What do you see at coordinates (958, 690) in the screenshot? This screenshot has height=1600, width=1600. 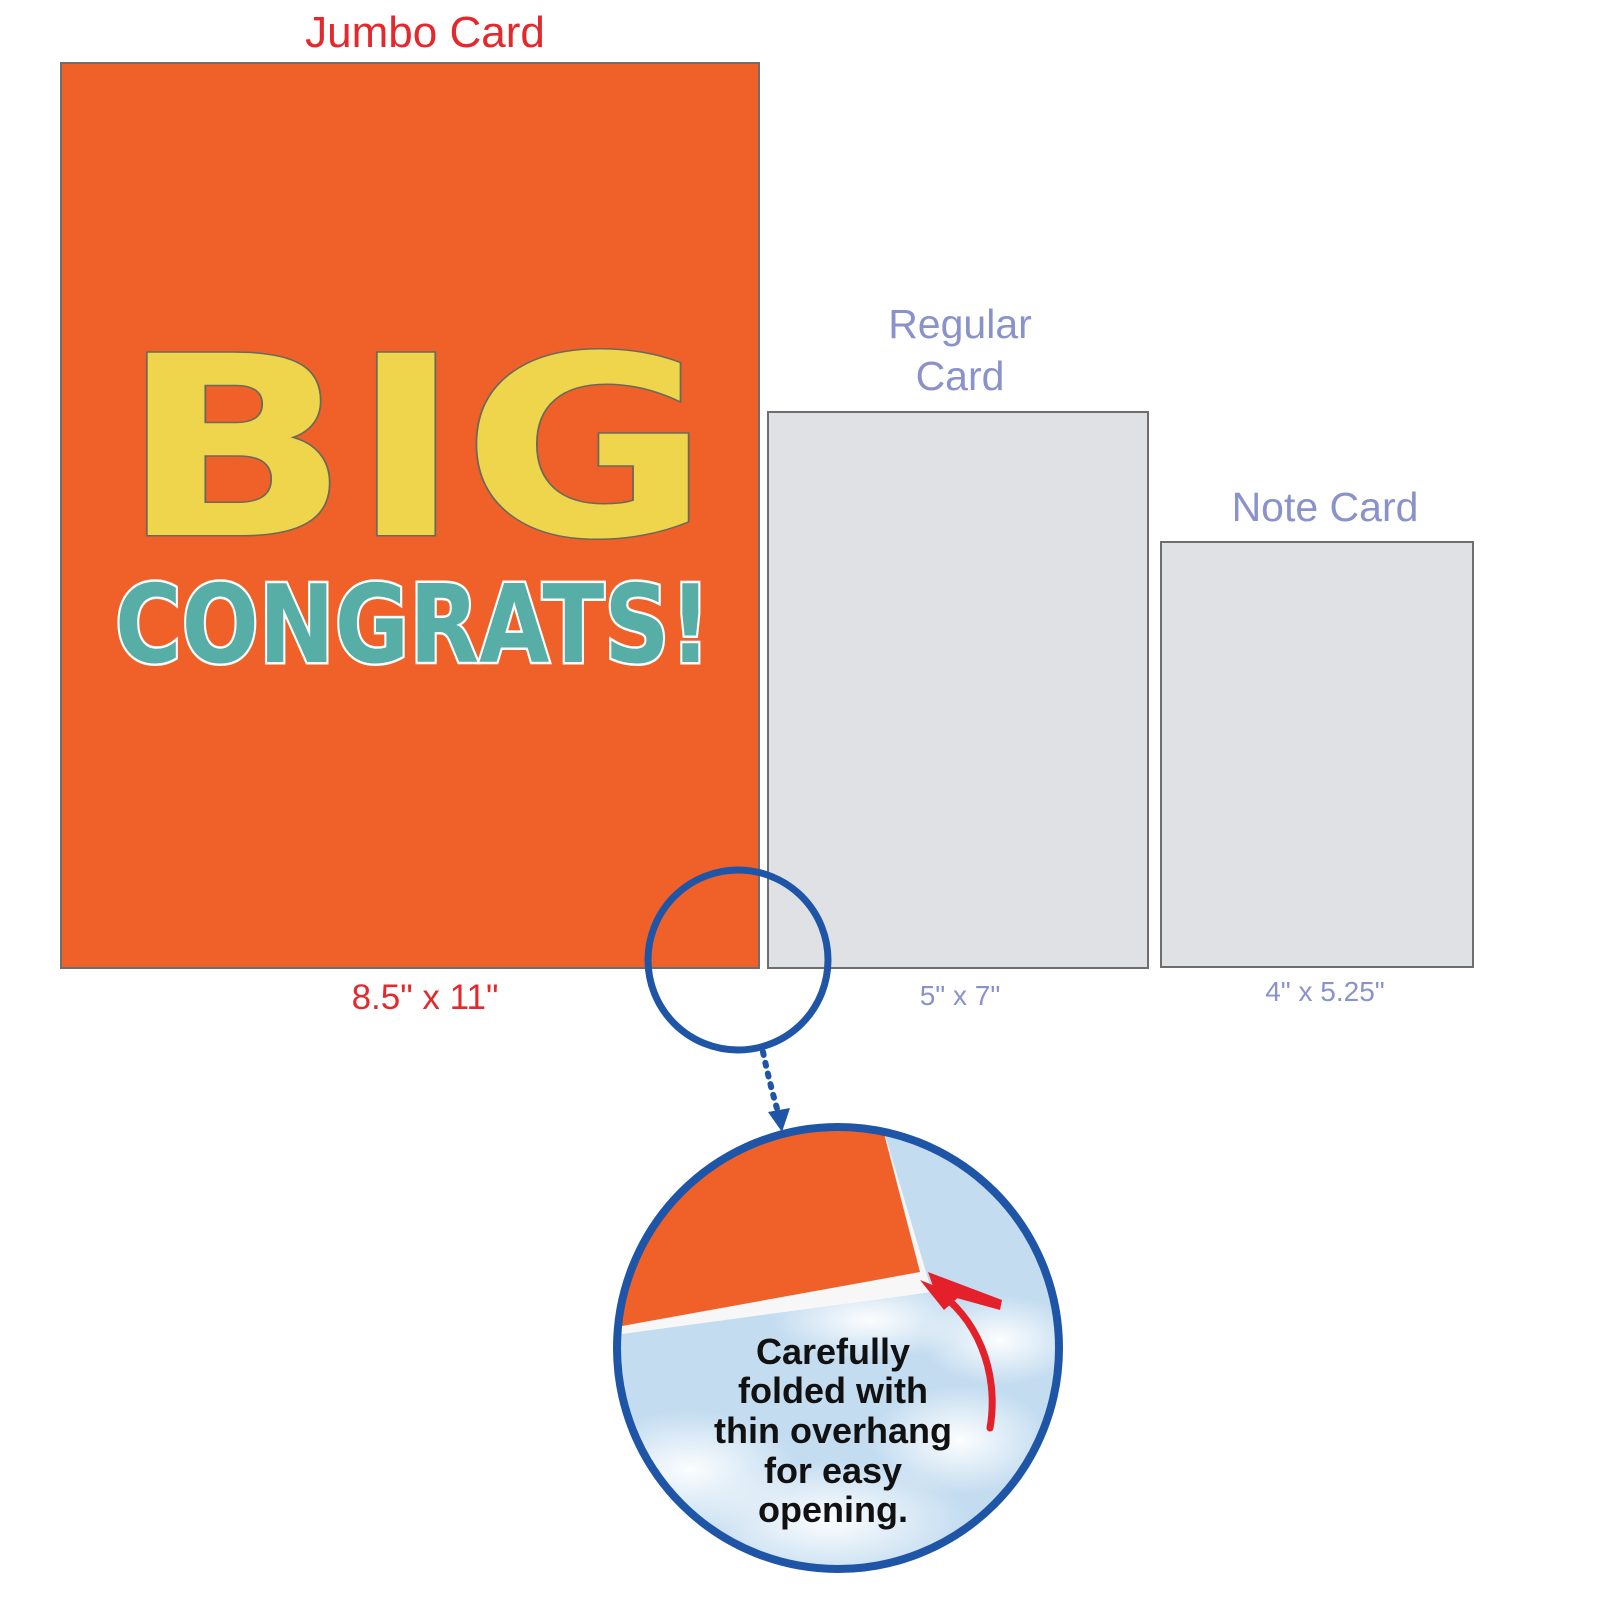 I see `regular-card` at bounding box center [958, 690].